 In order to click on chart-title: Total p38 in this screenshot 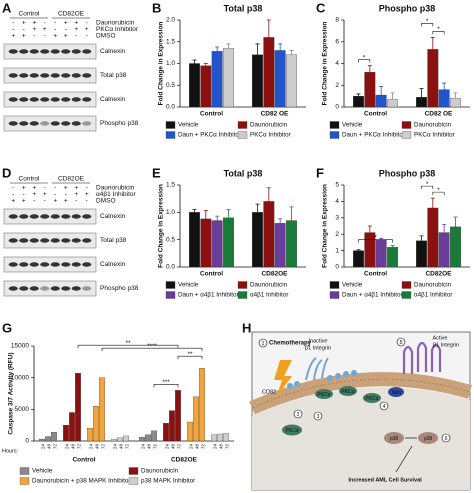, I will do `click(243, 173)`.